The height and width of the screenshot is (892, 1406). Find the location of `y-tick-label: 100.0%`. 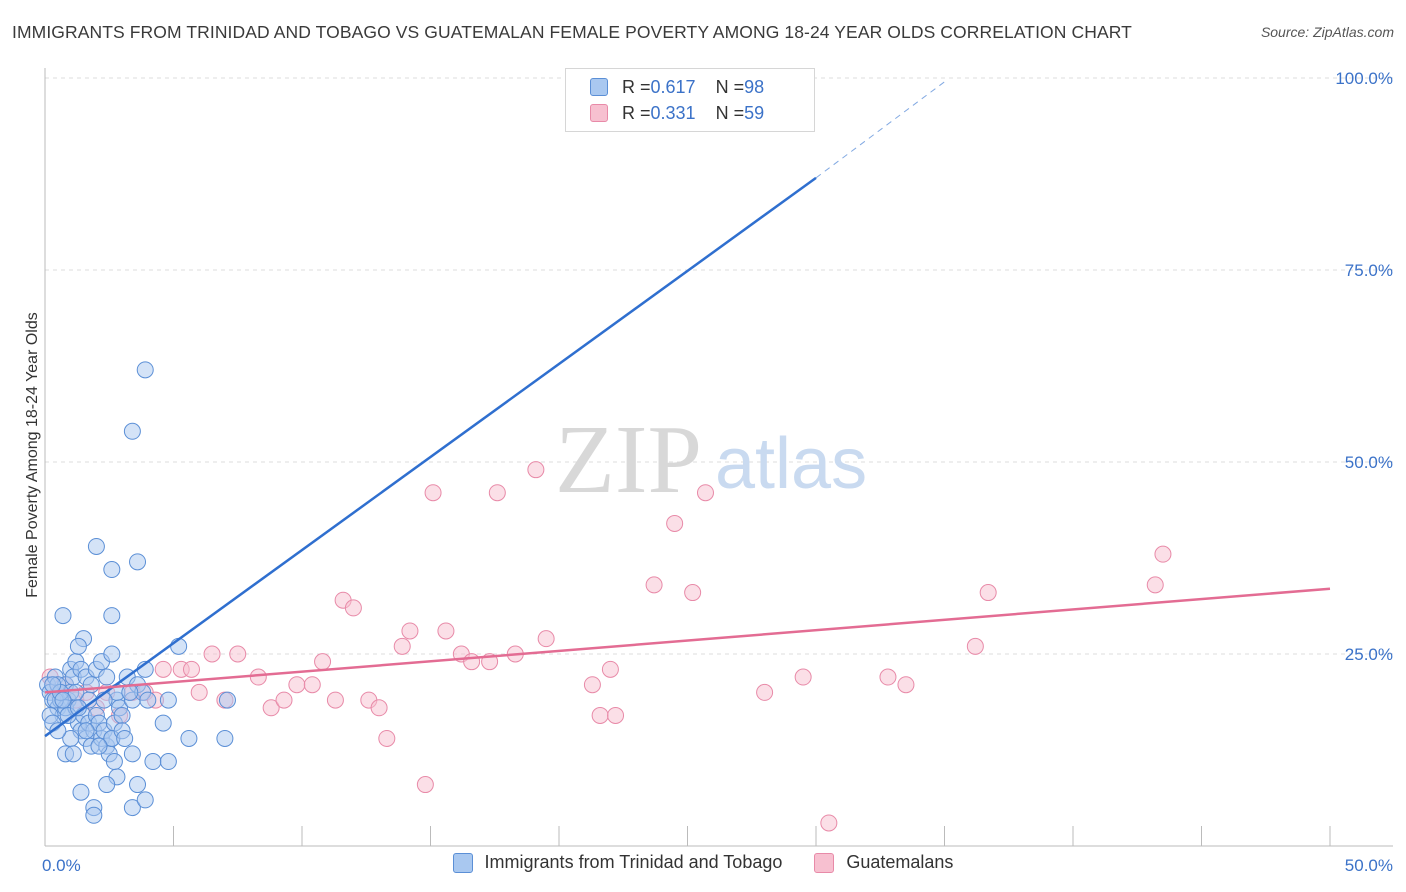

y-tick-label: 100.0% is located at coordinates (1364, 78).